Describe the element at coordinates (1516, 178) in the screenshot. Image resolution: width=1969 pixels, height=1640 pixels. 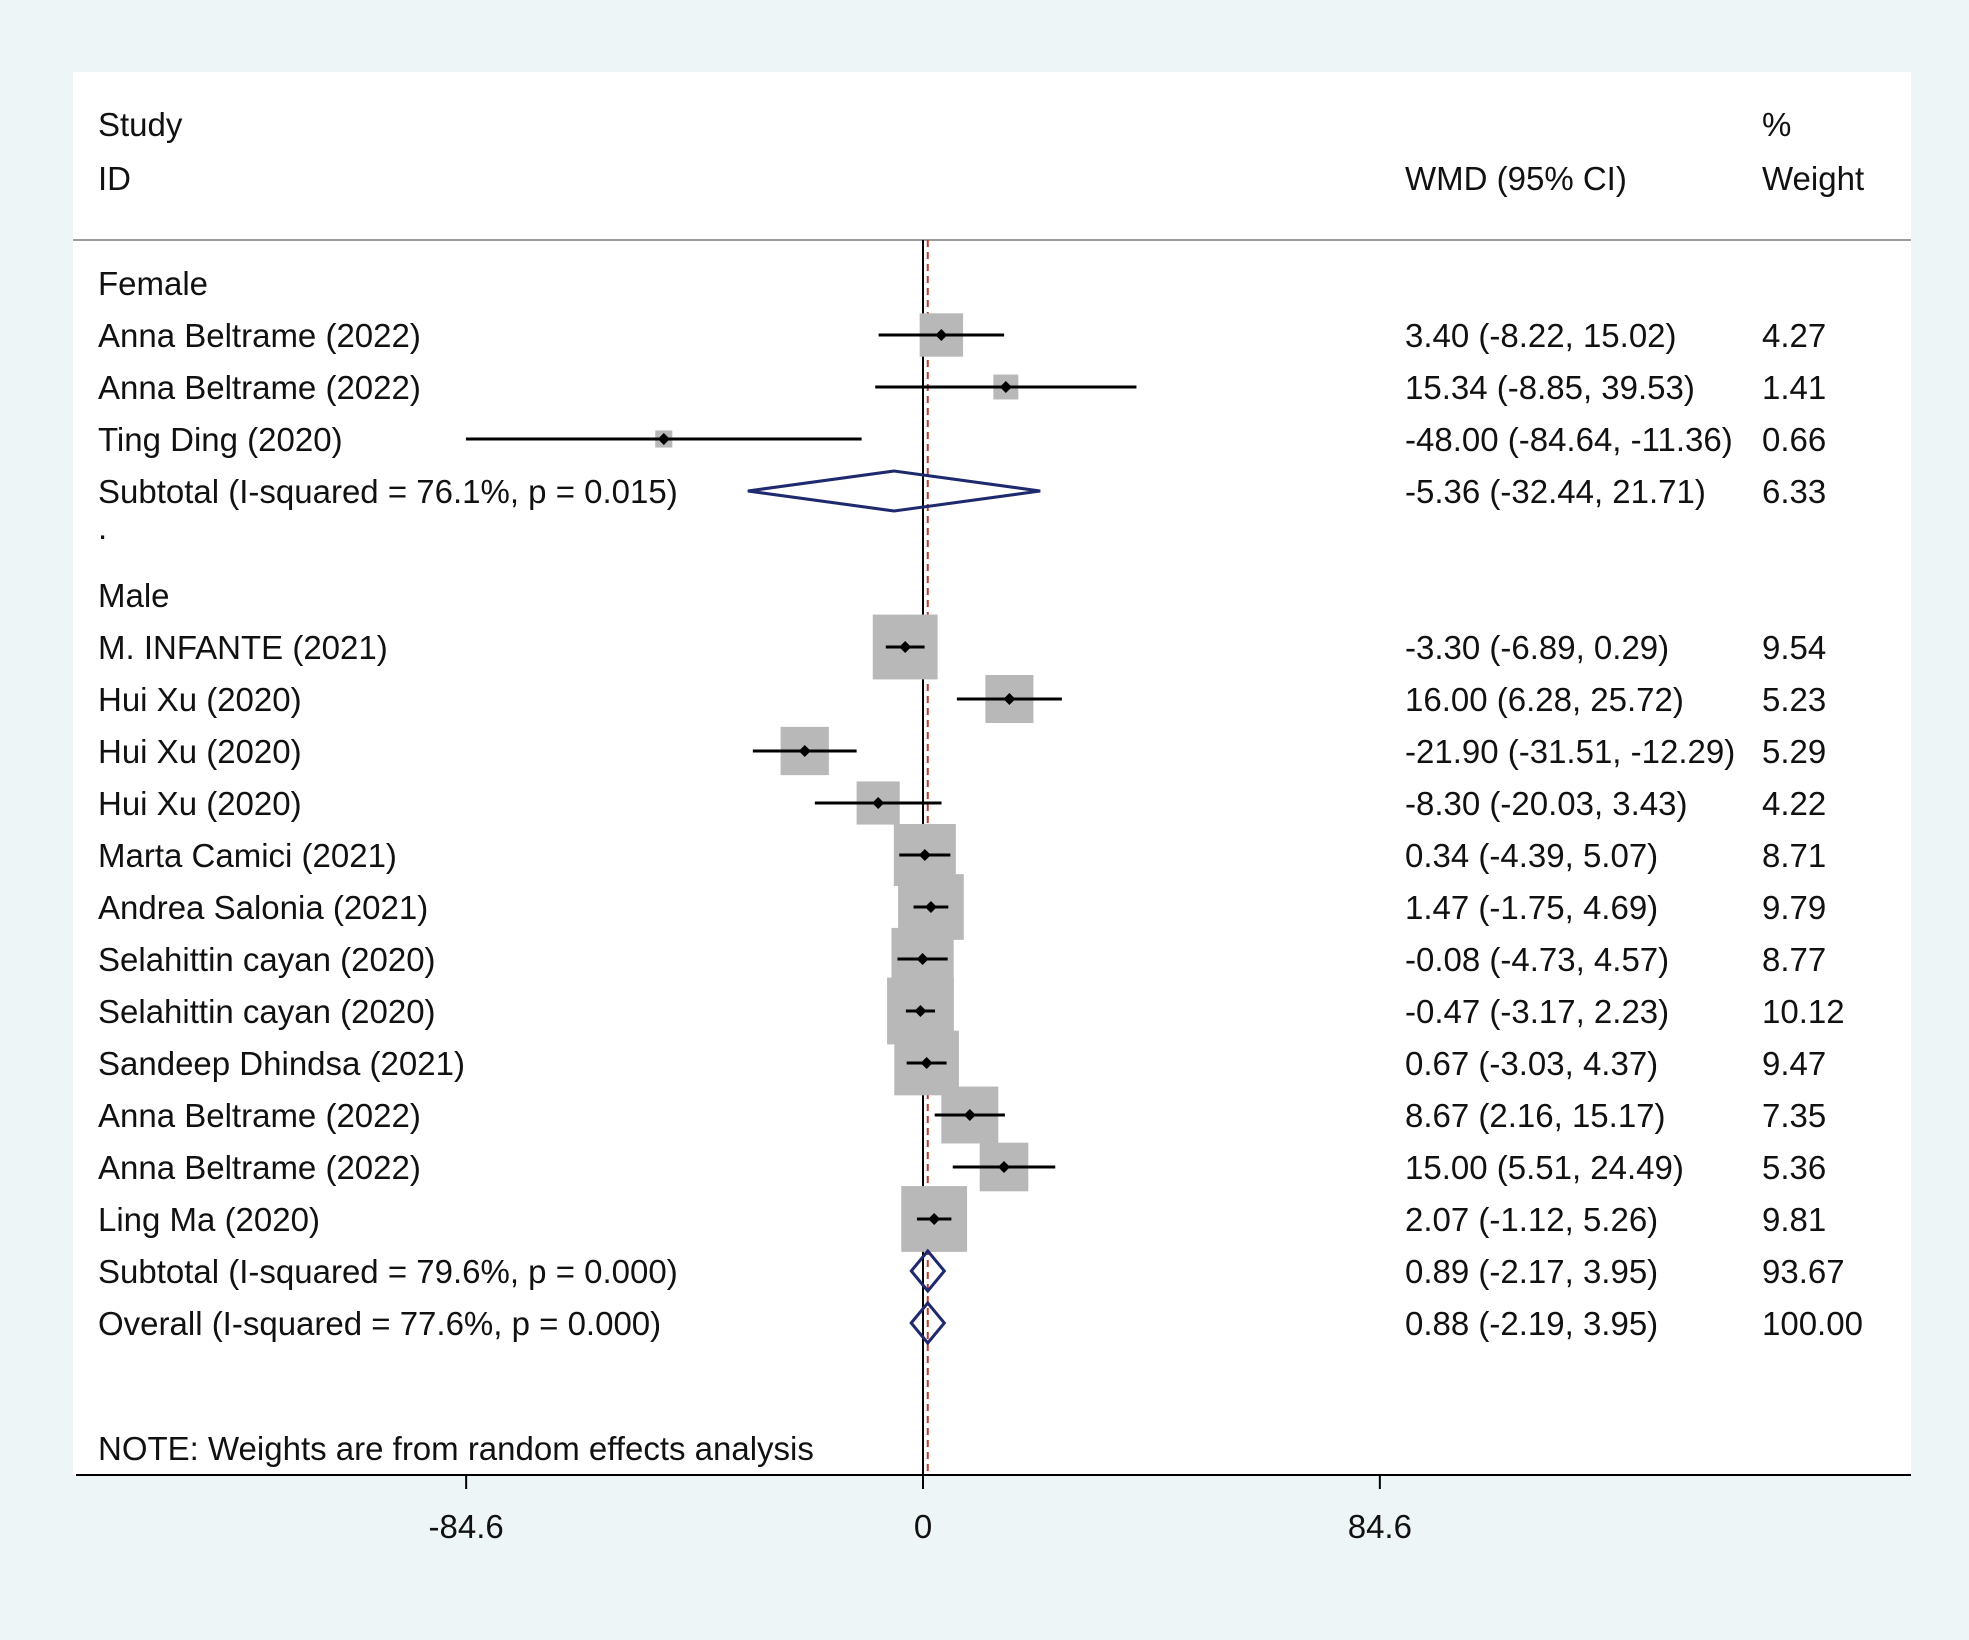
I see `header-effect: WMD (95% CI)` at that location.